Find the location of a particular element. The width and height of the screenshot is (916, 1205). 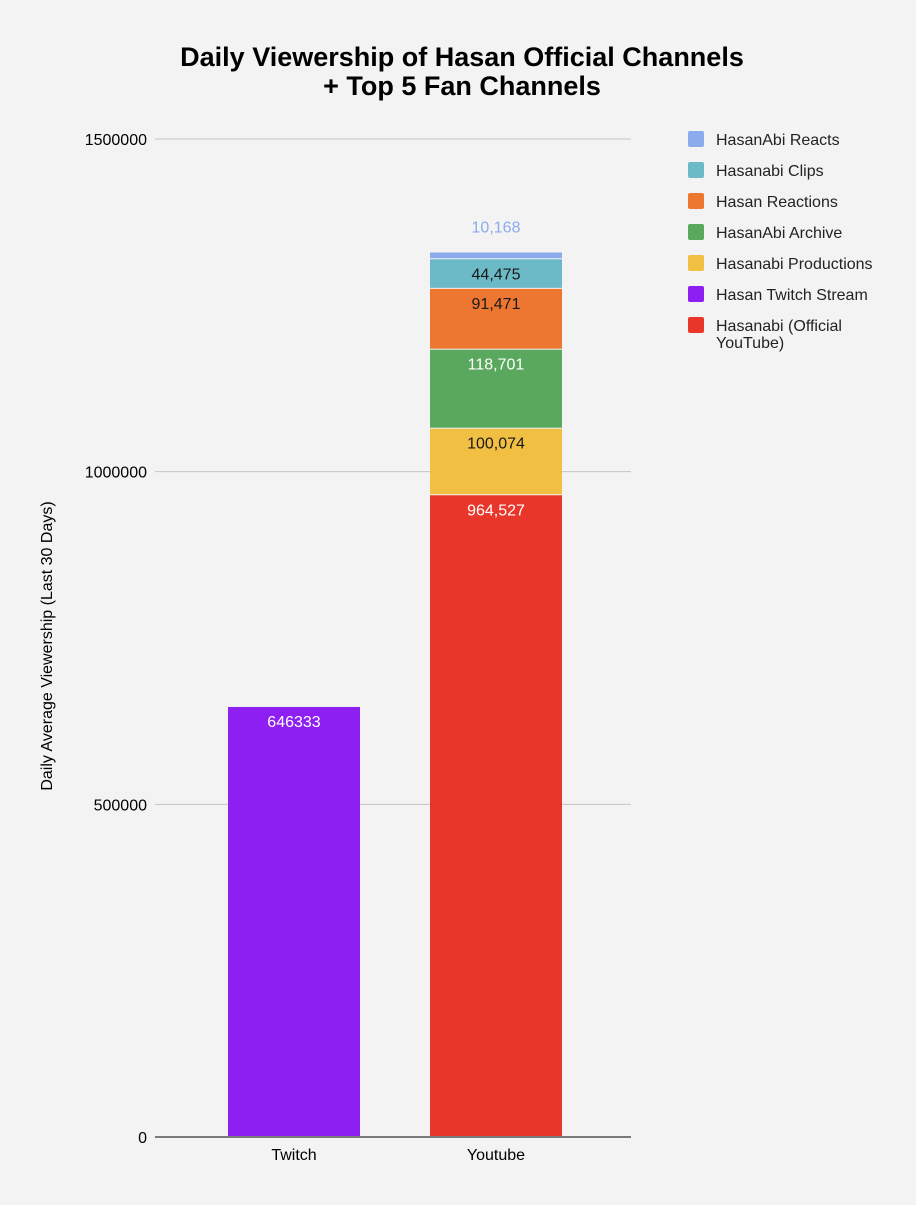

y-tick-label: 1500000 is located at coordinates (116, 140).